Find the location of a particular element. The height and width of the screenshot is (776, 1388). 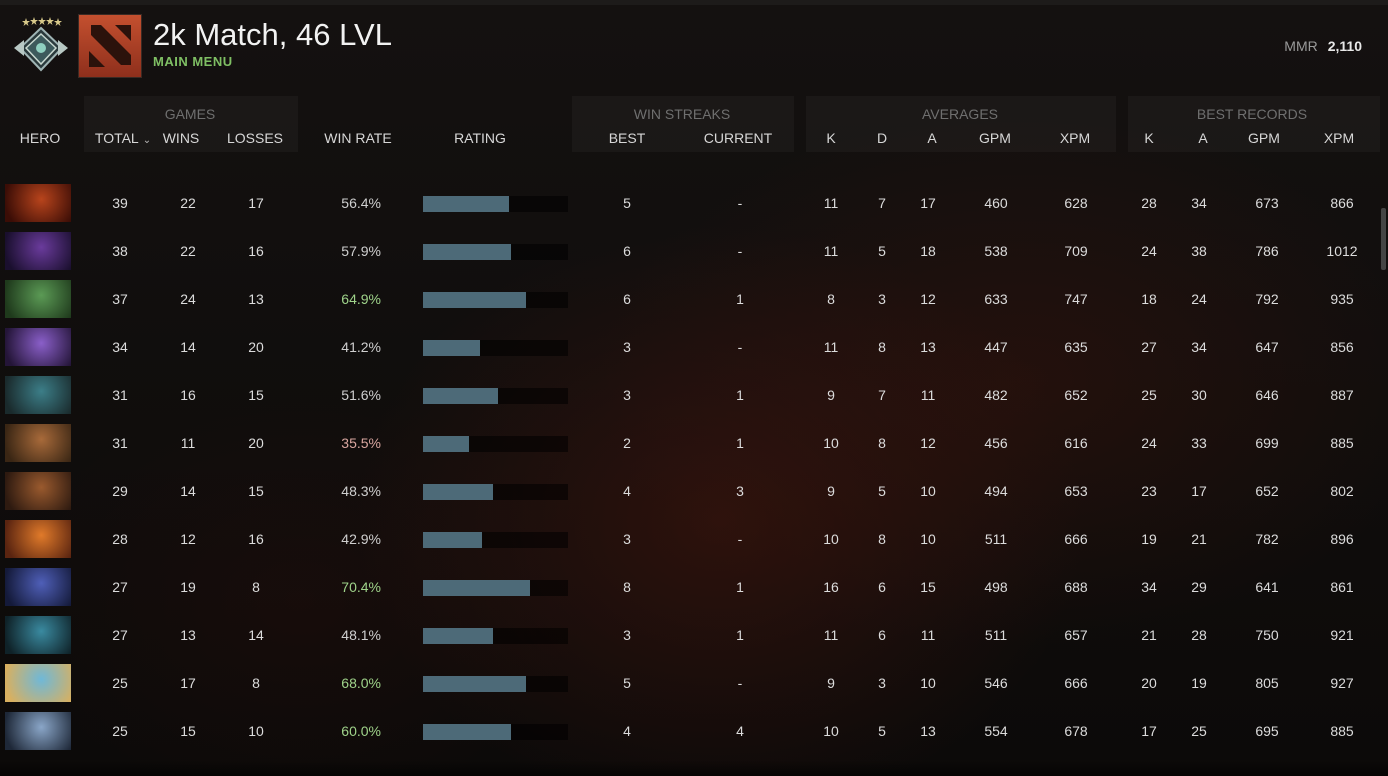

table-row: 25 17 8 5 - 9 3 10 546 666 20 19 805 927 68.0% is located at coordinates (690, 686).